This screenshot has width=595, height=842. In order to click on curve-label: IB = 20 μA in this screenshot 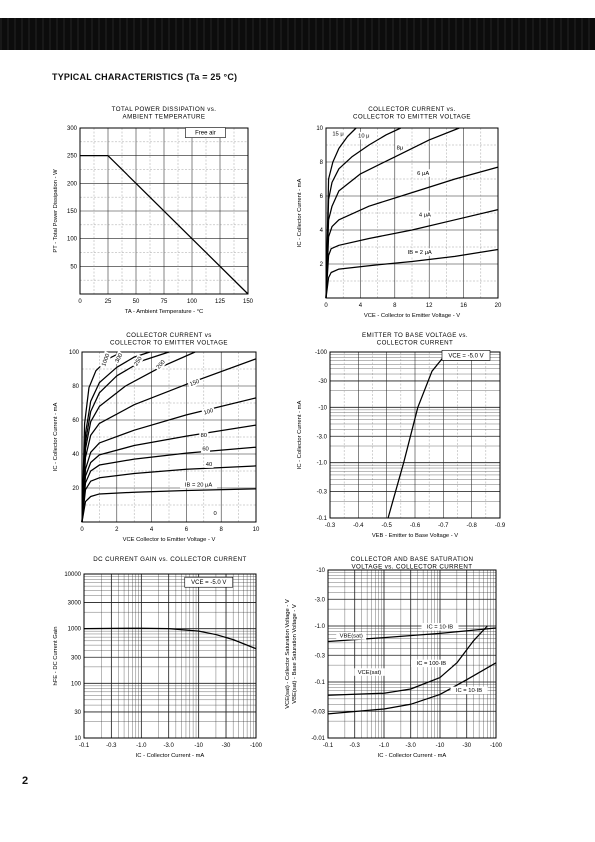, I will do `click(198, 485)`.